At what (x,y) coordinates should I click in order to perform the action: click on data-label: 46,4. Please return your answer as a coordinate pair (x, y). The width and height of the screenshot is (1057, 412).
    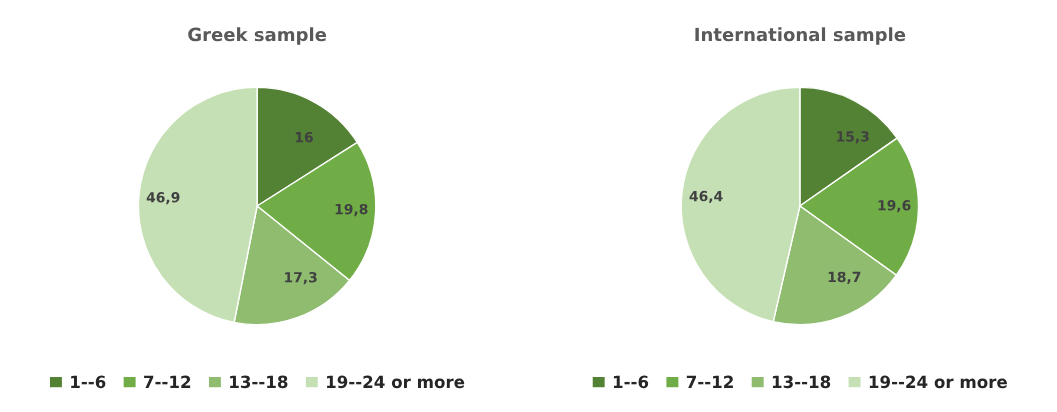
    Looking at the image, I should click on (706, 197).